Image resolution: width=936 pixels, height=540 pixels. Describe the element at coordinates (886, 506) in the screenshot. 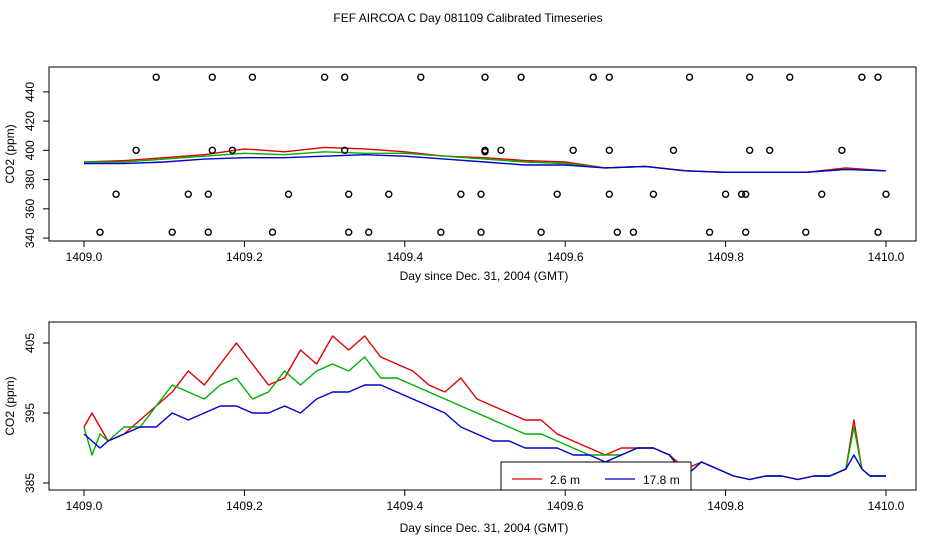

I see `bottom-x-tick-label: 1410.0` at that location.